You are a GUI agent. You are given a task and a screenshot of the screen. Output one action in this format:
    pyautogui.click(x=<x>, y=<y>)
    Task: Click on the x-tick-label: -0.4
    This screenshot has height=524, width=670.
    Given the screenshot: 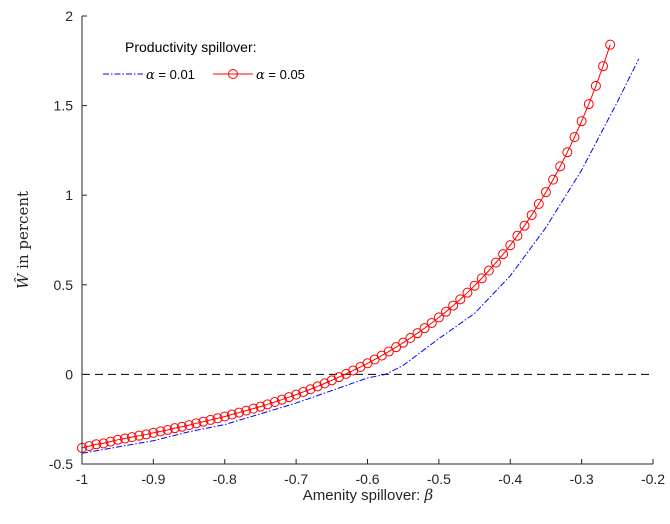 What is the action you would take?
    pyautogui.click(x=510, y=479)
    